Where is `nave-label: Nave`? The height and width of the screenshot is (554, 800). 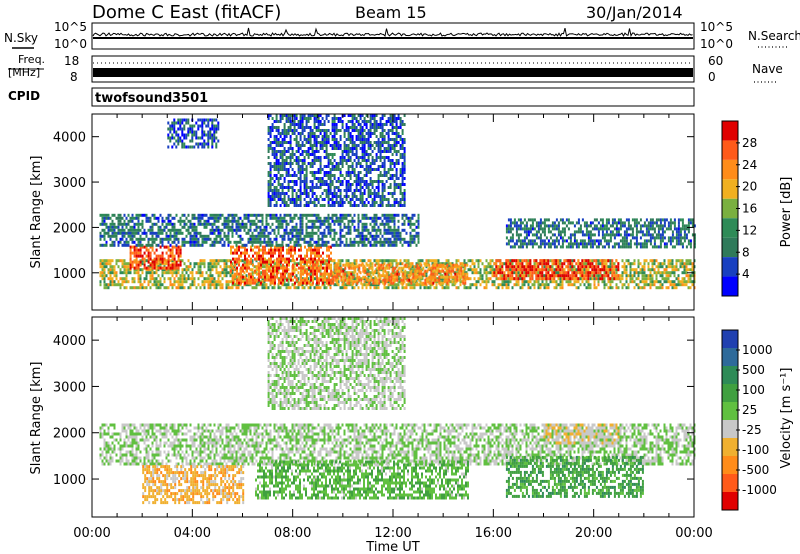 nave-label: Nave is located at coordinates (767, 69).